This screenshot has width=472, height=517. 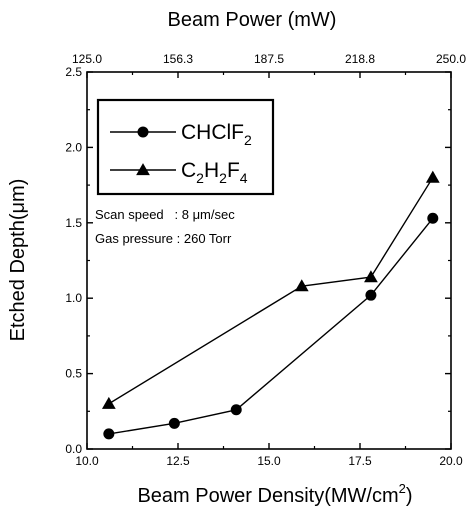 I want to click on legend-label-text: F, so click(x=233, y=170).